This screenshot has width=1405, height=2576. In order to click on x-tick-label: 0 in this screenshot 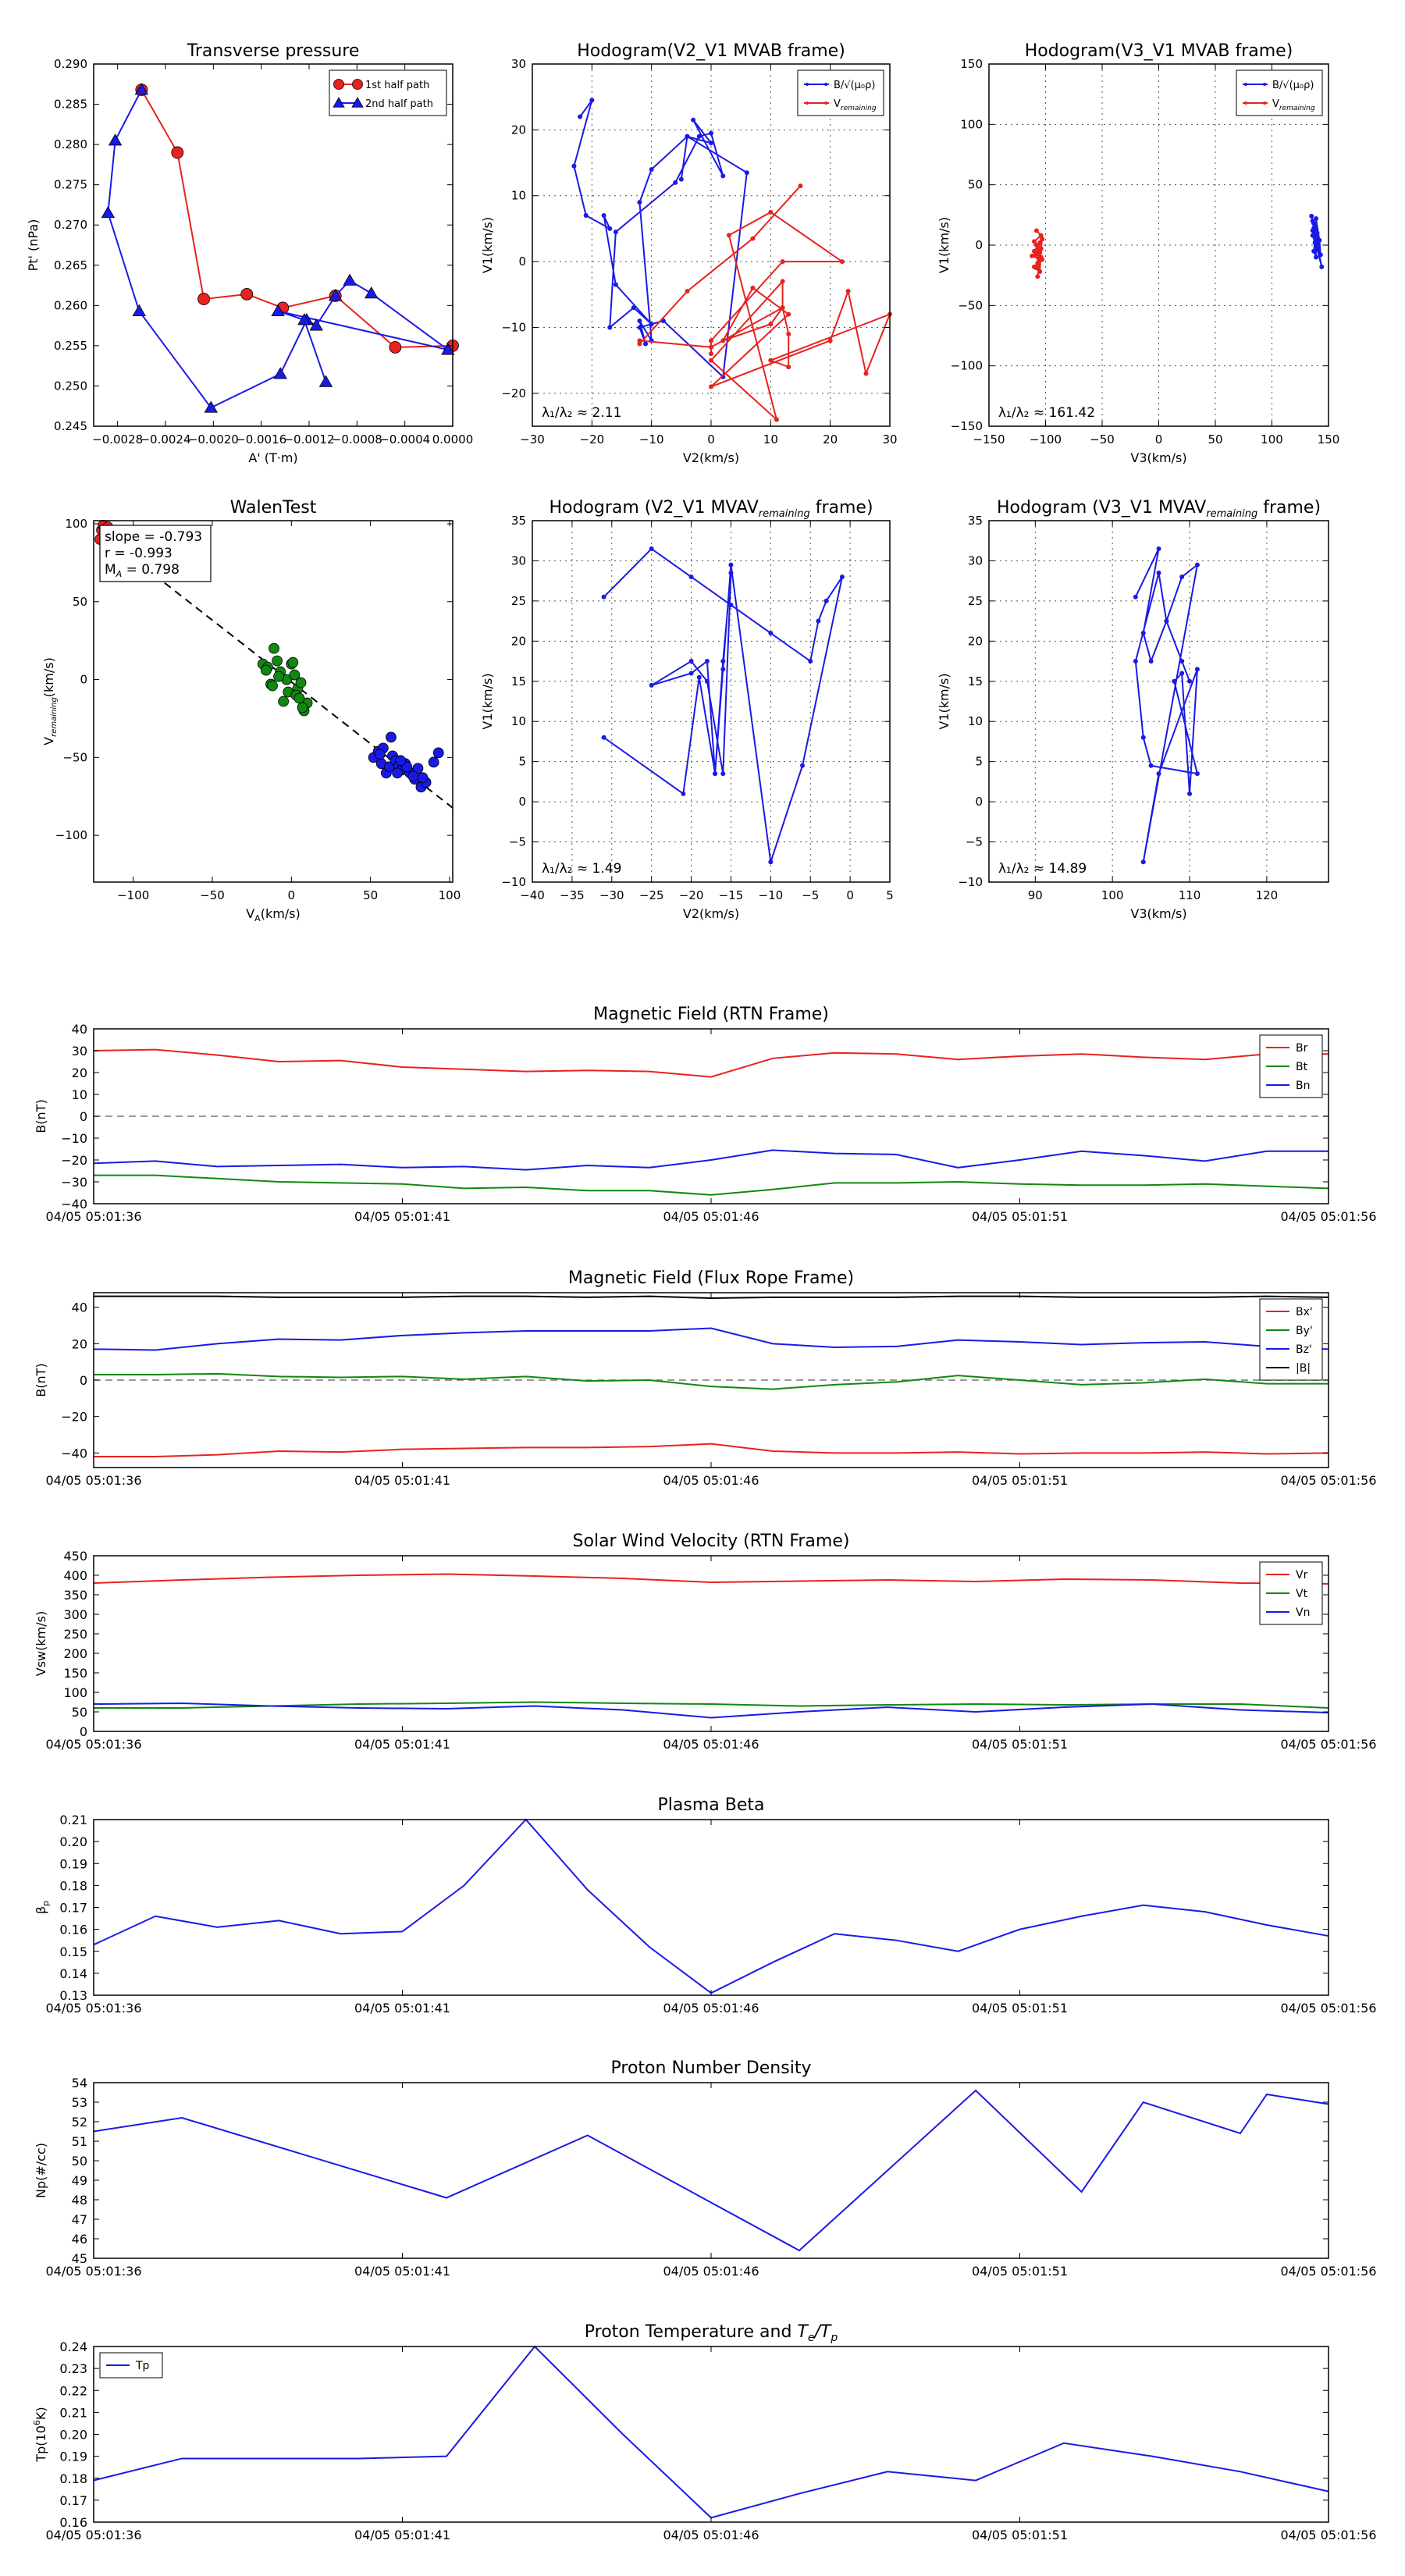, I will do `click(1159, 439)`.